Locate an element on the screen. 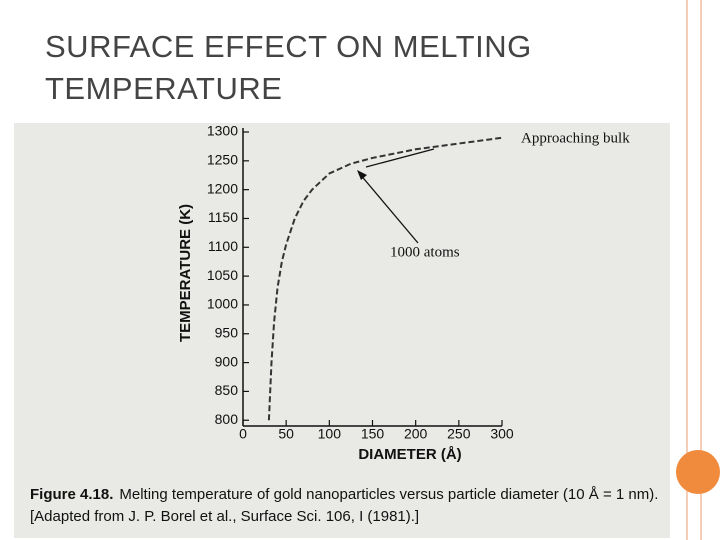 This screenshot has width=720, height=540. y-tick-label: 1000 is located at coordinates (222, 304).